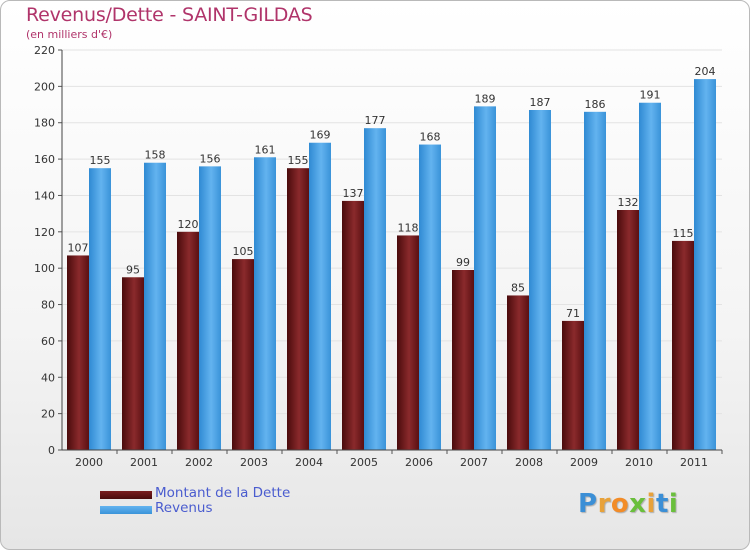 This screenshot has width=750, height=550. I want to click on y-tick-label: 120, so click(44, 232).